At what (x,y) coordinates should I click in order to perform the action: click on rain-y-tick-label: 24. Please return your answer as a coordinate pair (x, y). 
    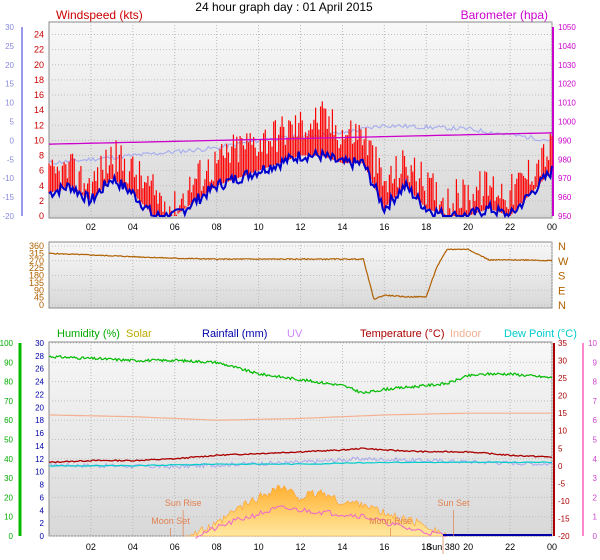
    Looking at the image, I should click on (39, 382).